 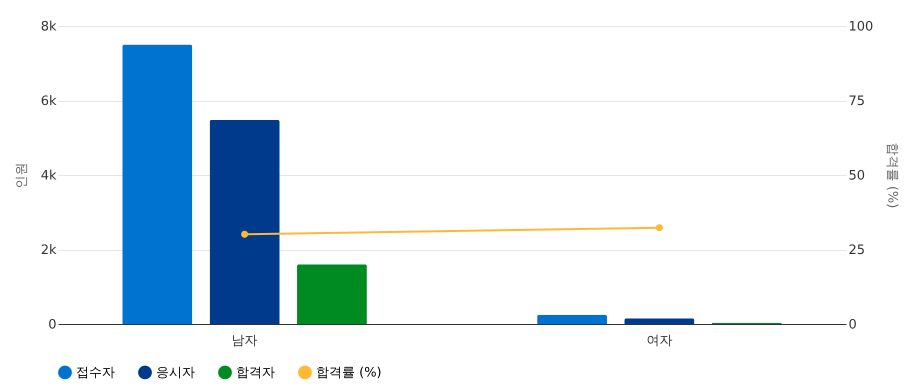 What do you see at coordinates (48, 250) in the screenshot?
I see `y-tick-label: 2k` at bounding box center [48, 250].